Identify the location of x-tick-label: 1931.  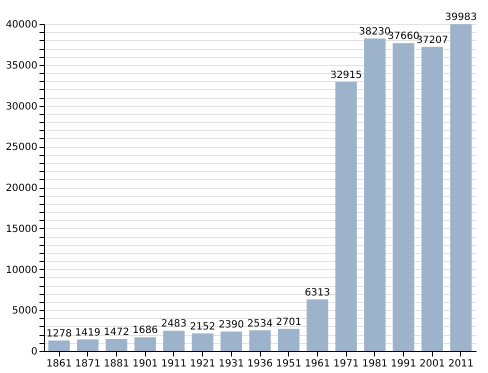
(231, 364).